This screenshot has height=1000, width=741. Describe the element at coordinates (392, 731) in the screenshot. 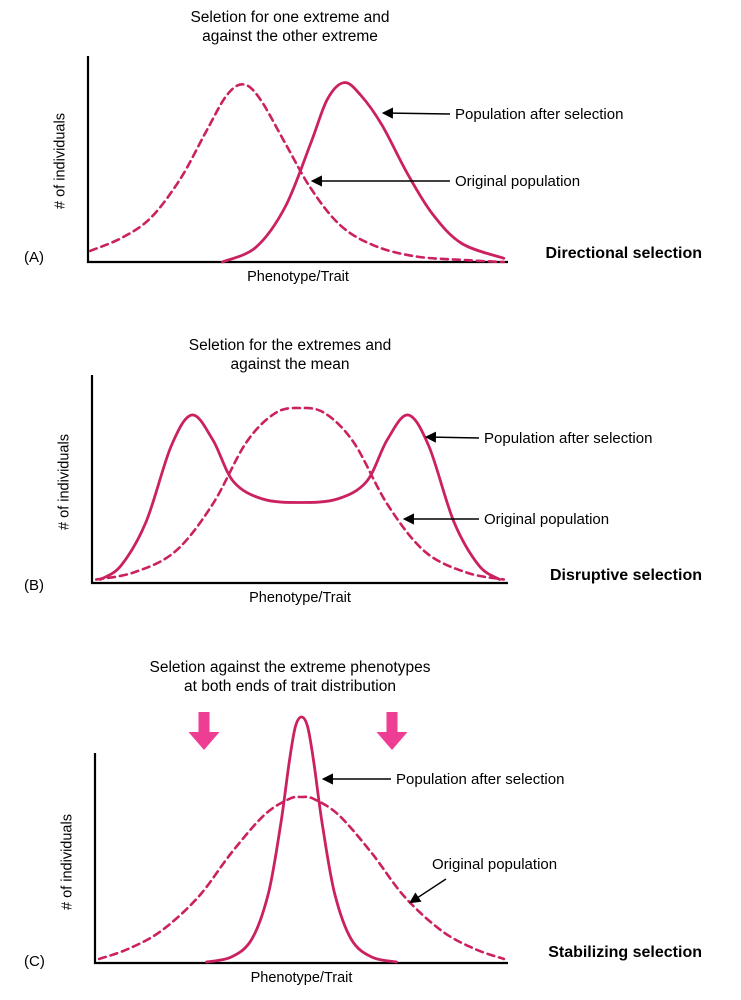

I see `down-arrow-right-icon` at that location.